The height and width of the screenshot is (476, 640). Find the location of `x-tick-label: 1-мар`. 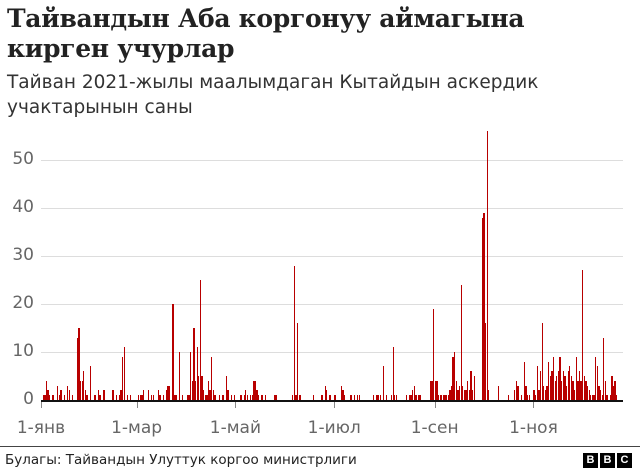

x-tick-label: 1-мар is located at coordinates (137, 428).